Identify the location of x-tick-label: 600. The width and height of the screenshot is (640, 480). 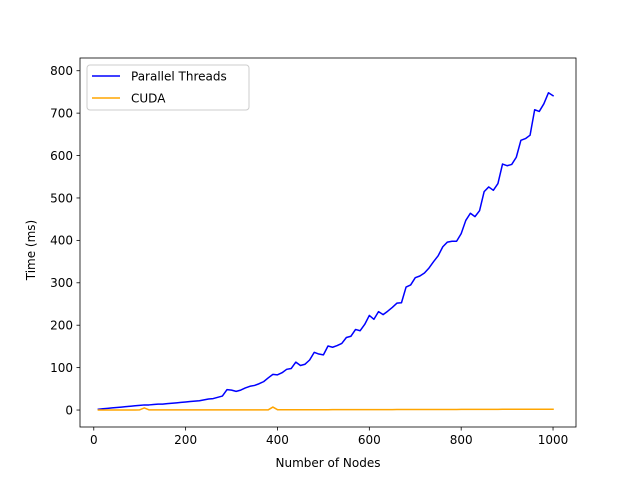
(369, 440).